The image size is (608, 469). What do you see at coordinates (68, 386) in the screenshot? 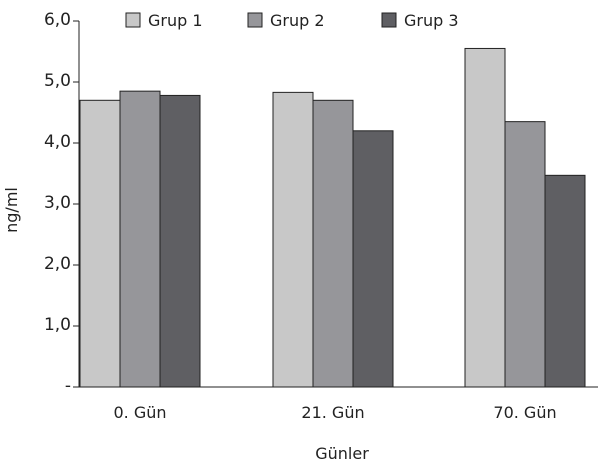
I see `y-tick-label: -` at bounding box center [68, 386].